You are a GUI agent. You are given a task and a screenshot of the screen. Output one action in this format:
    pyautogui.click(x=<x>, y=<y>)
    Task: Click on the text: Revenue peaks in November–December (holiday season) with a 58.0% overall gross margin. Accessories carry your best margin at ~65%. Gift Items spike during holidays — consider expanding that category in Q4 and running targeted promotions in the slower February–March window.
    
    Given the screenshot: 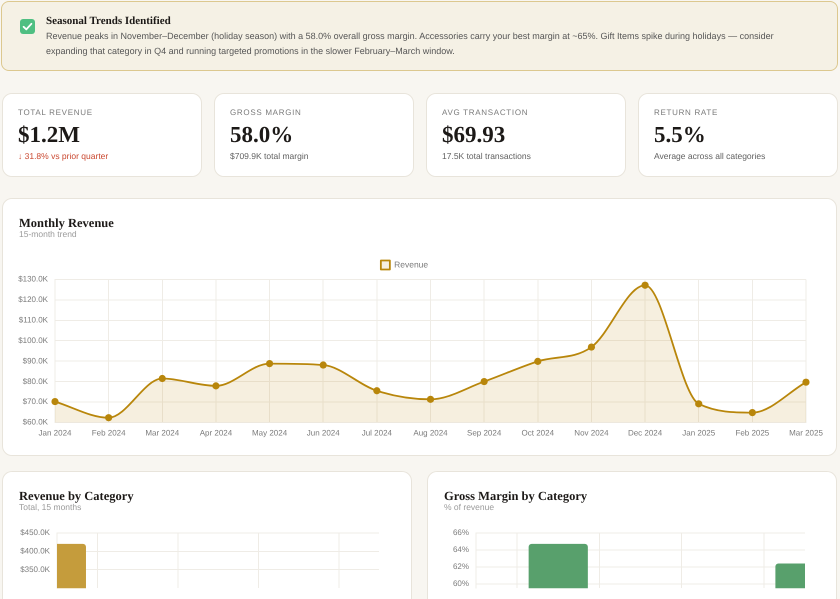 What is the action you would take?
    pyautogui.click(x=410, y=44)
    